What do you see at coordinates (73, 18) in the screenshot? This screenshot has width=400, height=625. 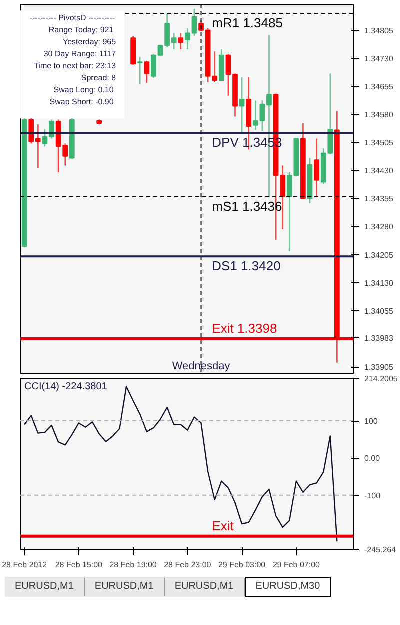 I see `annotation: ---------- PivotsD ----------` at bounding box center [73, 18].